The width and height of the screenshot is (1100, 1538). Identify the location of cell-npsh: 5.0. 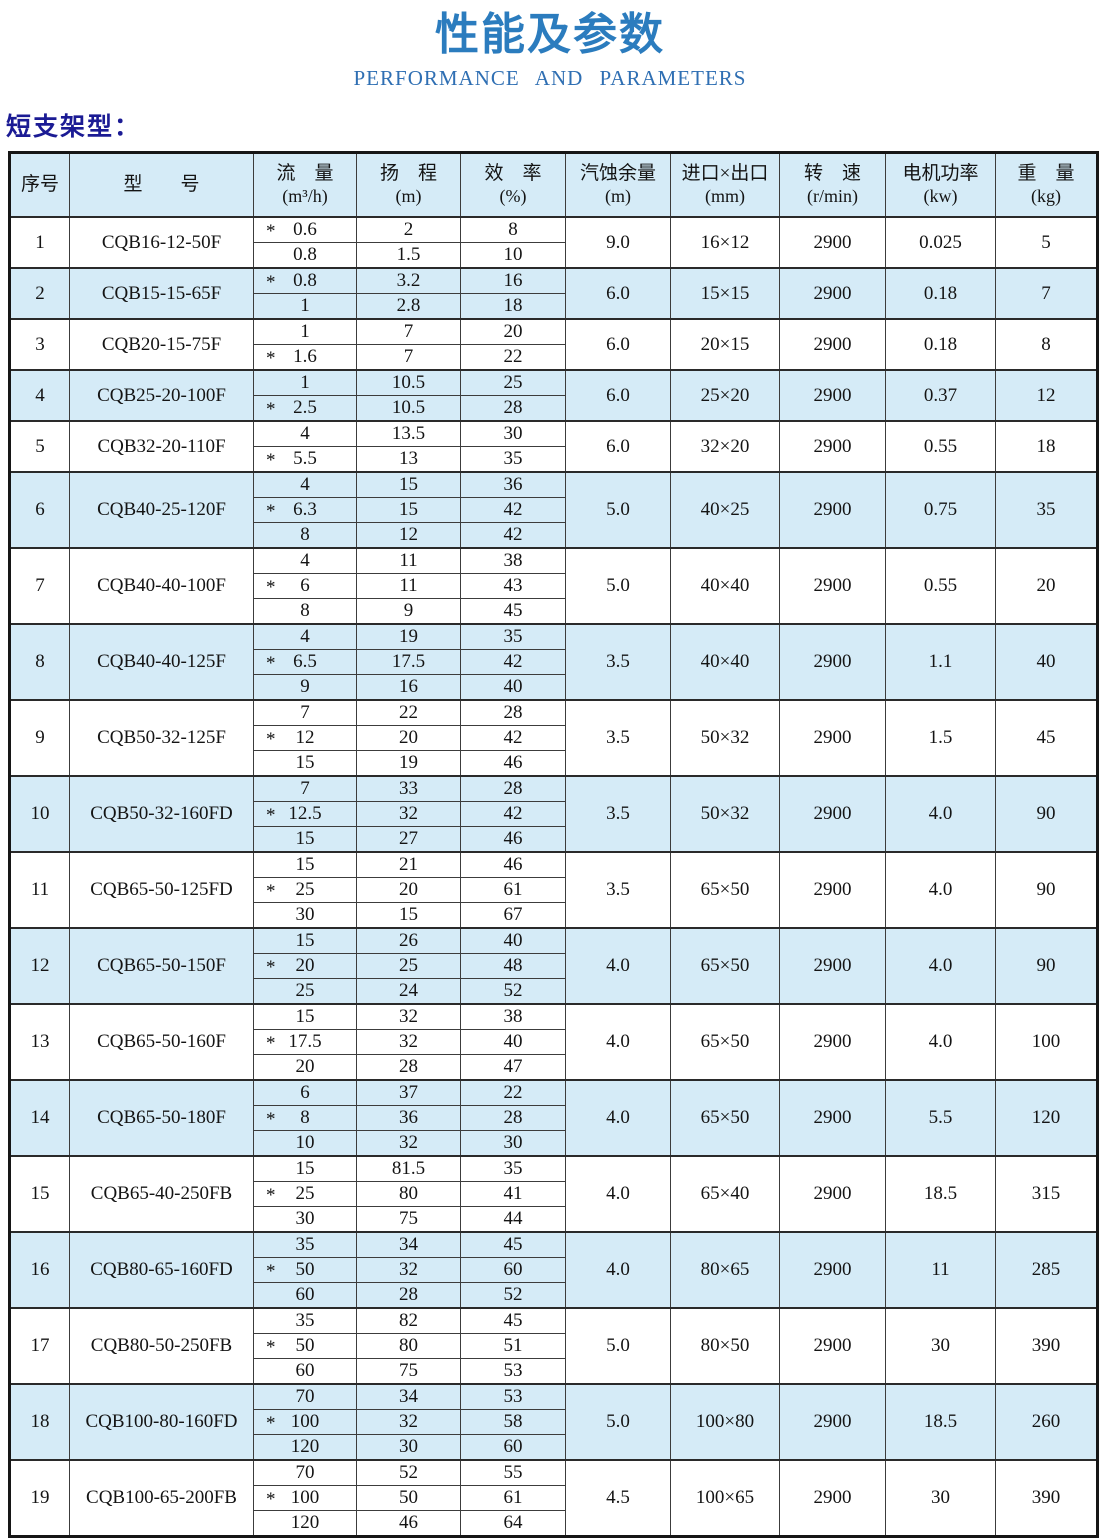
(618, 1422).